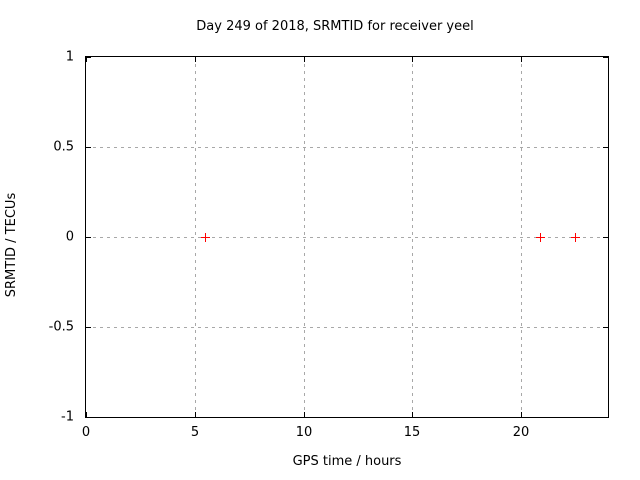 Image resolution: width=640 pixels, height=480 pixels. What do you see at coordinates (412, 432) in the screenshot?
I see `x-tick-label: 15` at bounding box center [412, 432].